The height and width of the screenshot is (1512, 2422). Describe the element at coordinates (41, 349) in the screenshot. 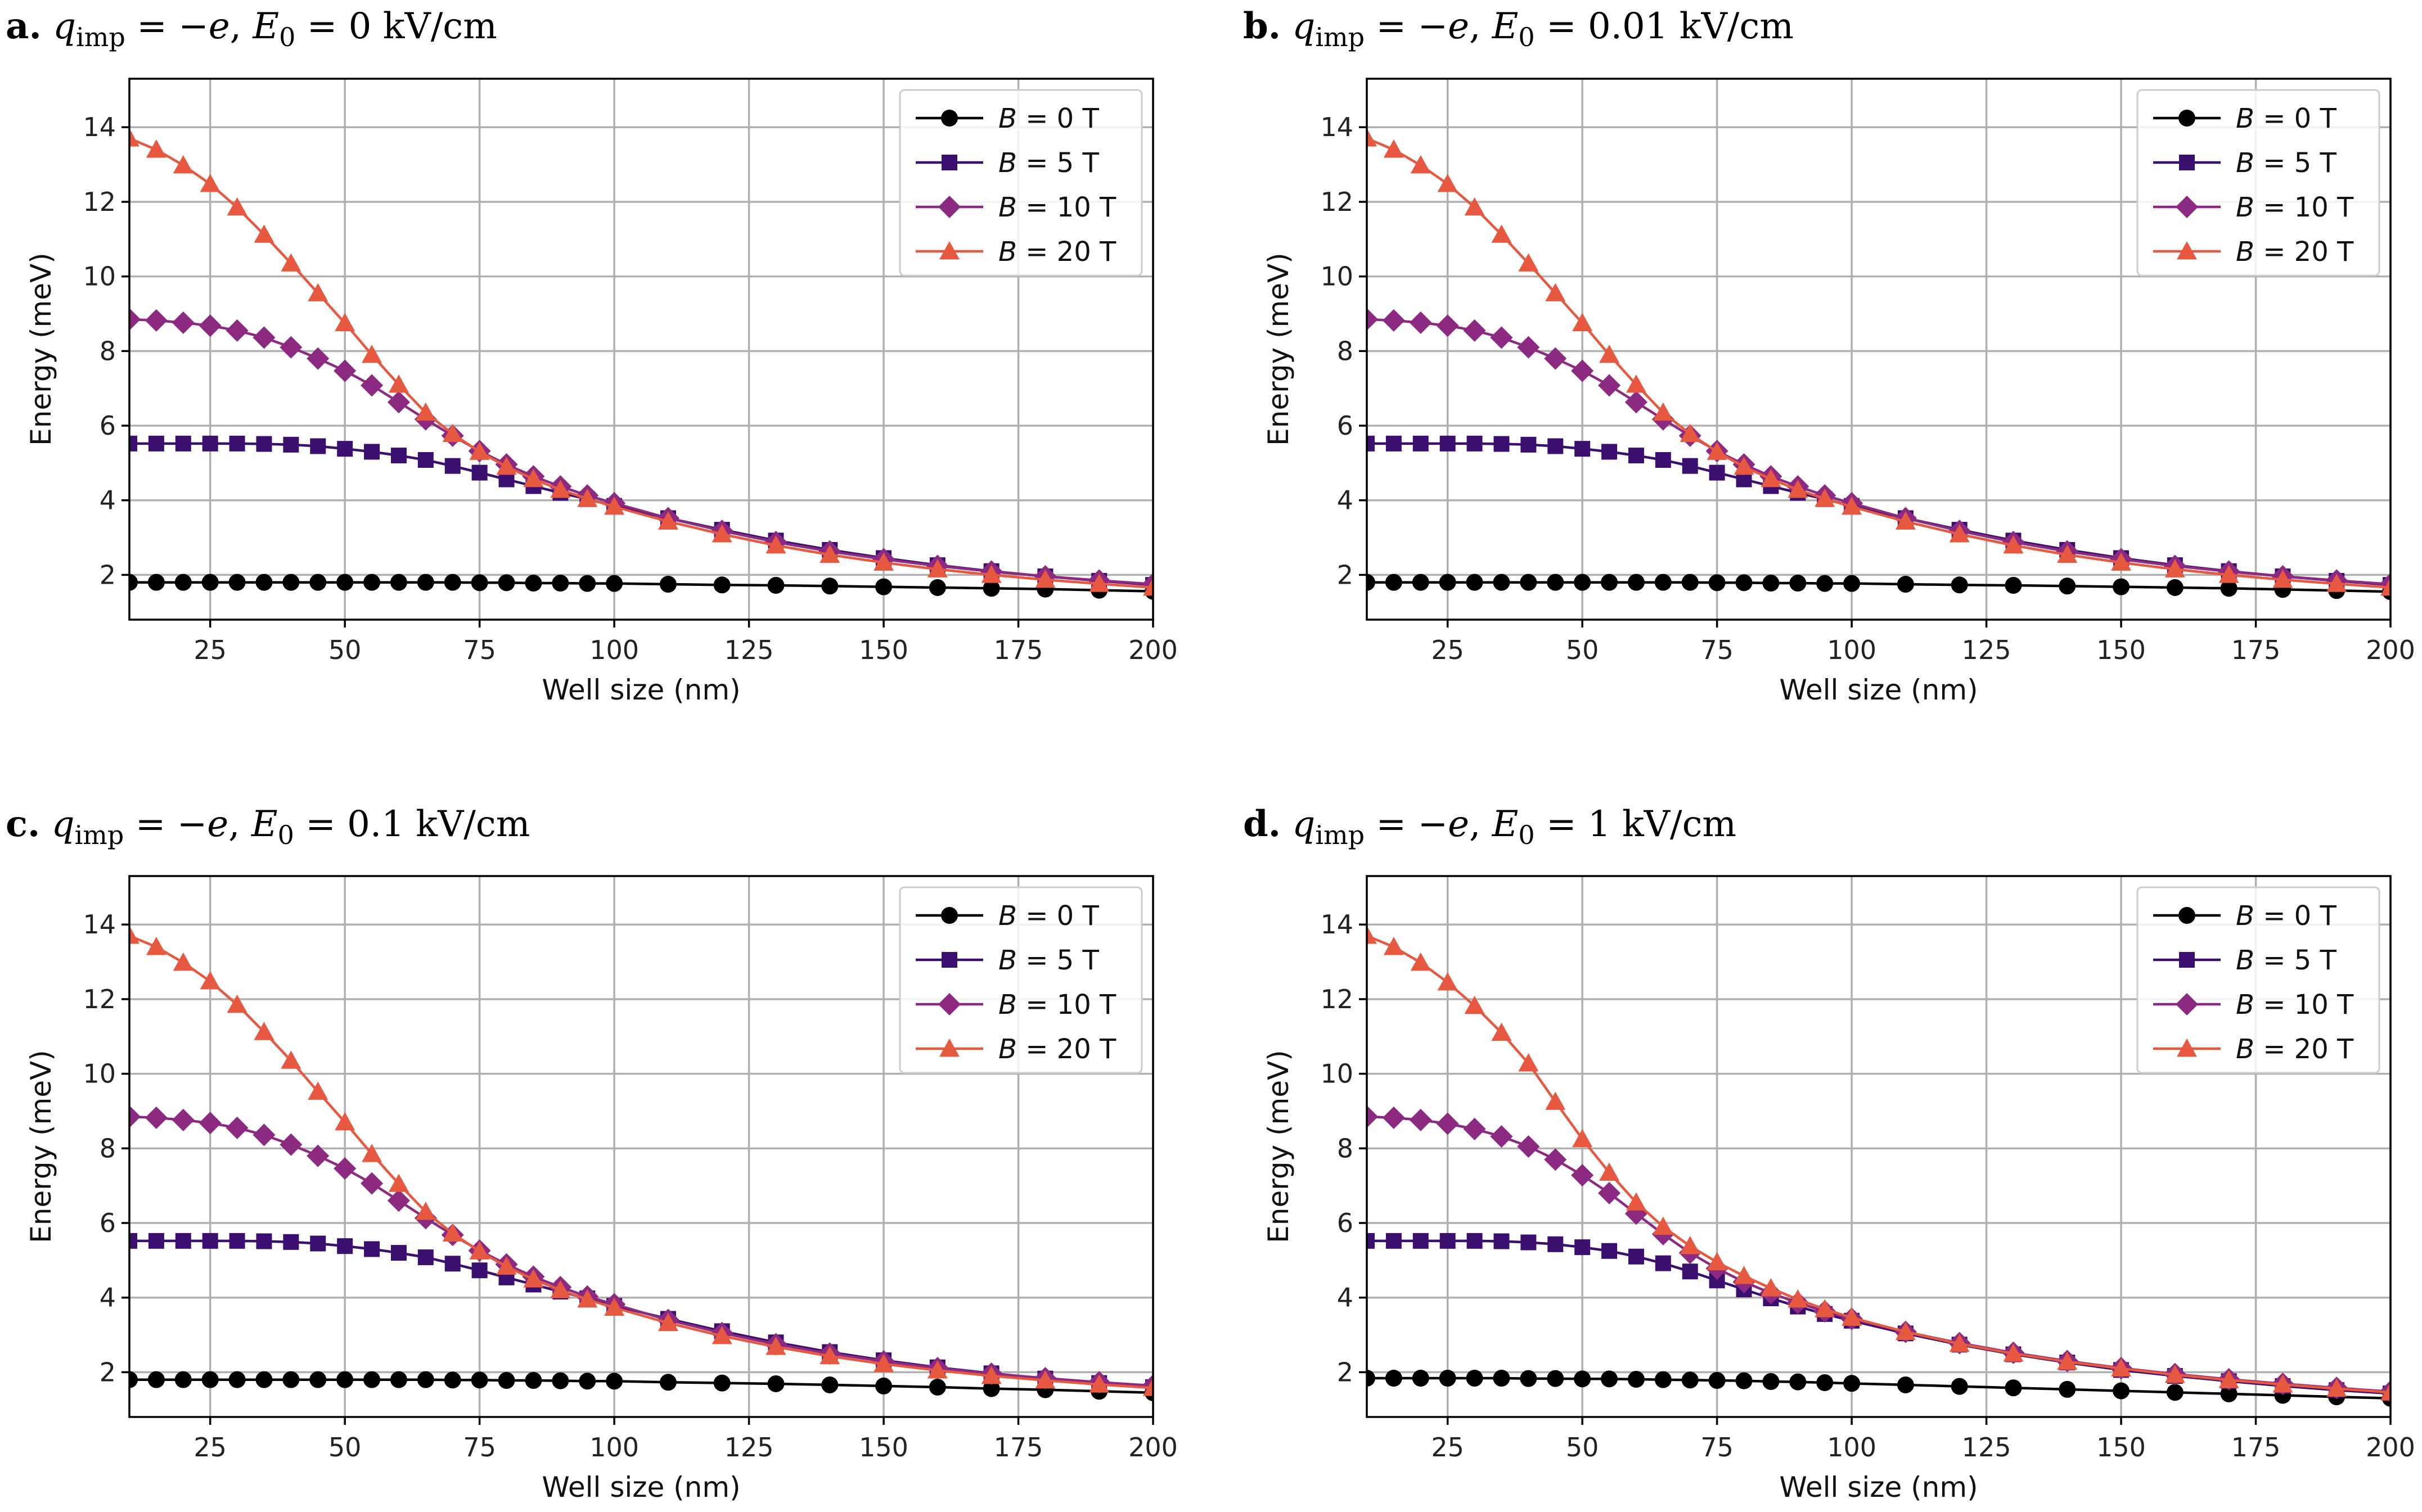

I see `y-axis-label: Energy (meV)` at that location.